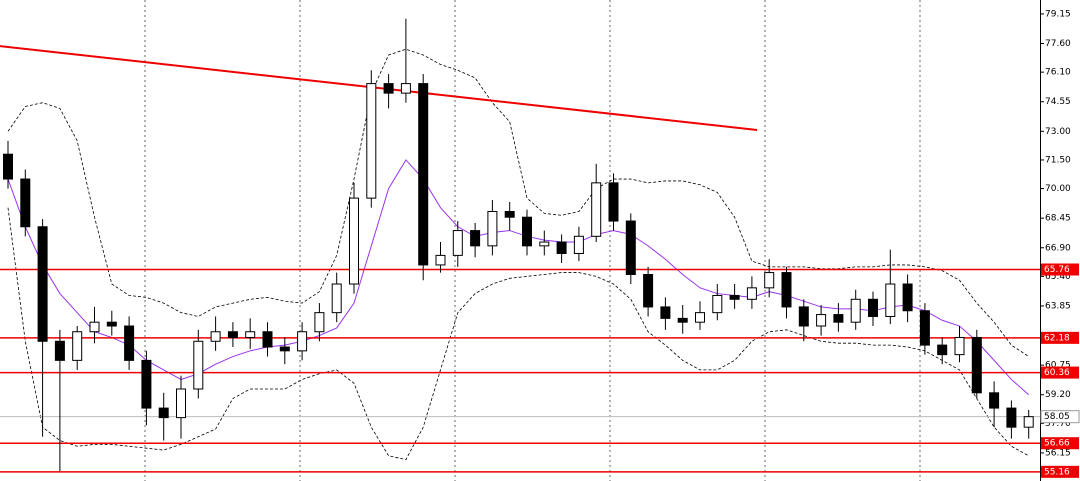 The height and width of the screenshot is (481, 1080). Describe the element at coordinates (1058, 189) in the screenshot. I see `y-tick-label: 70.00` at that location.